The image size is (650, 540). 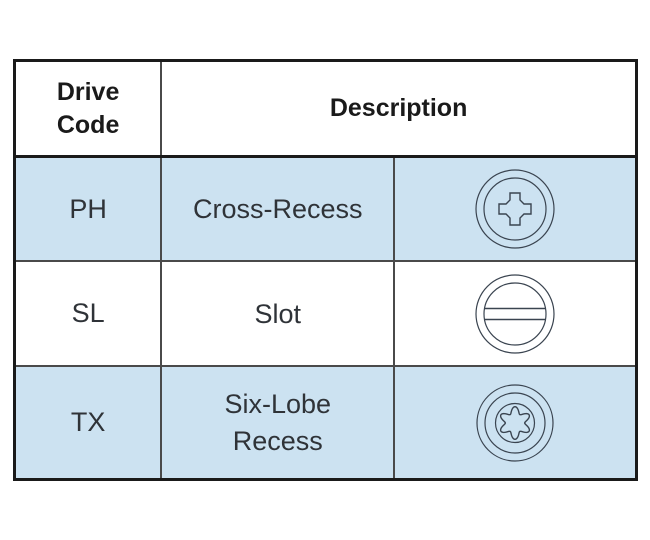 What do you see at coordinates (398, 108) in the screenshot?
I see `column-header-description: Description` at bounding box center [398, 108].